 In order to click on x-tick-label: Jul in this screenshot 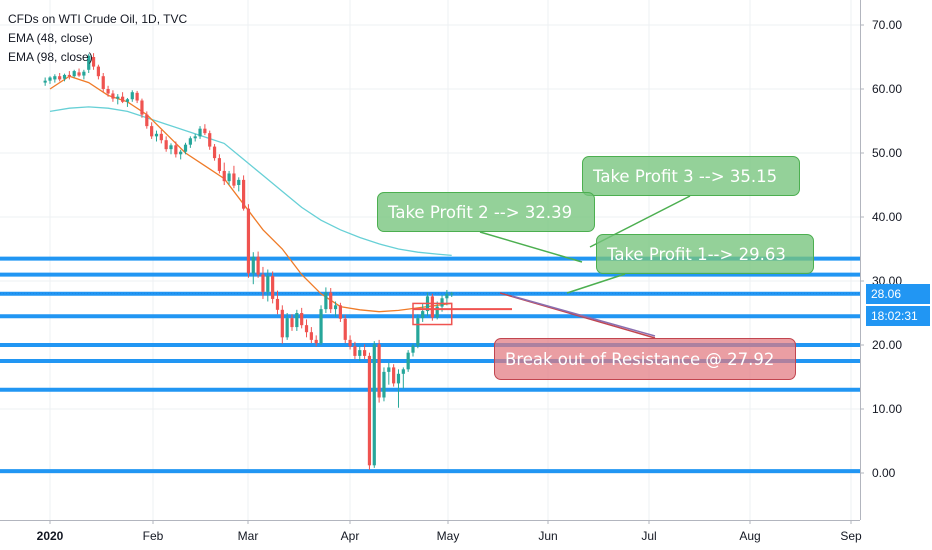, I will do `click(648, 536)`.